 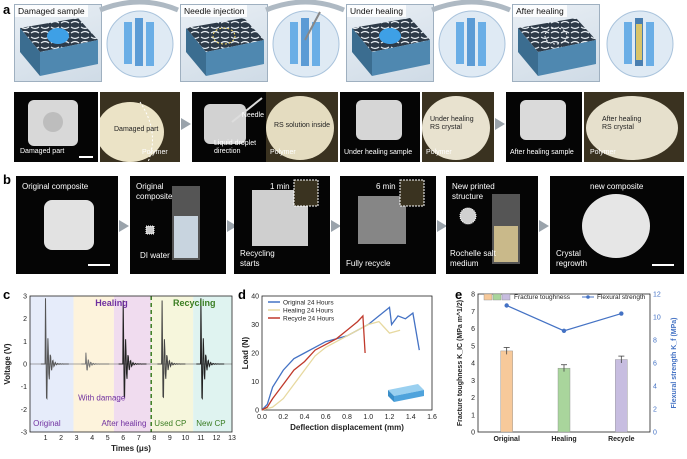 I want to click on xtick-e: Healing, so click(x=563, y=439).